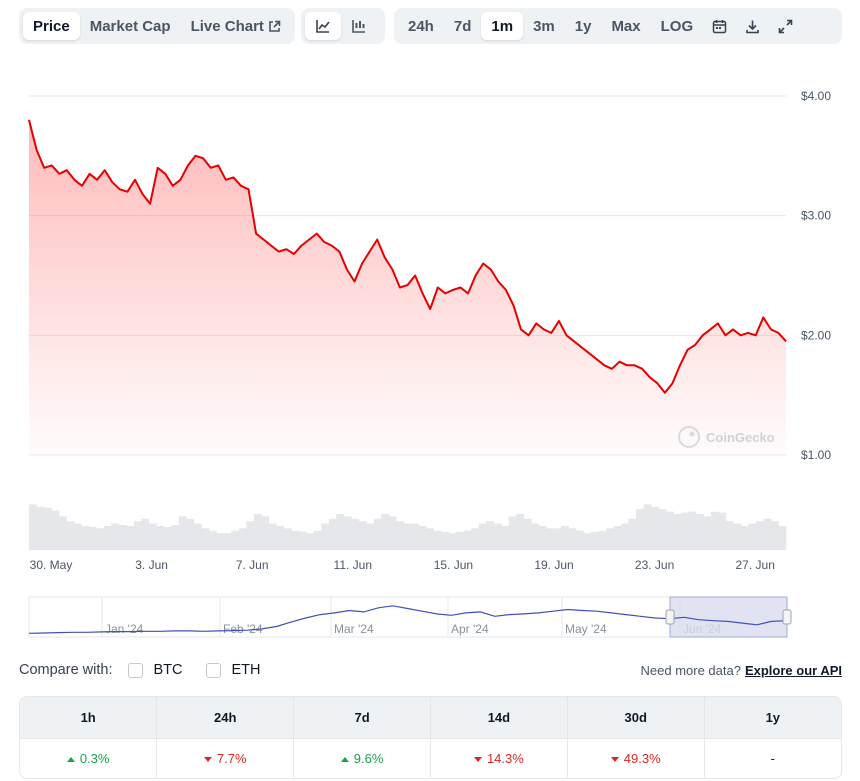 The width and height of the screenshot is (860, 781). I want to click on x-tick-label: 30. May, so click(51, 565).